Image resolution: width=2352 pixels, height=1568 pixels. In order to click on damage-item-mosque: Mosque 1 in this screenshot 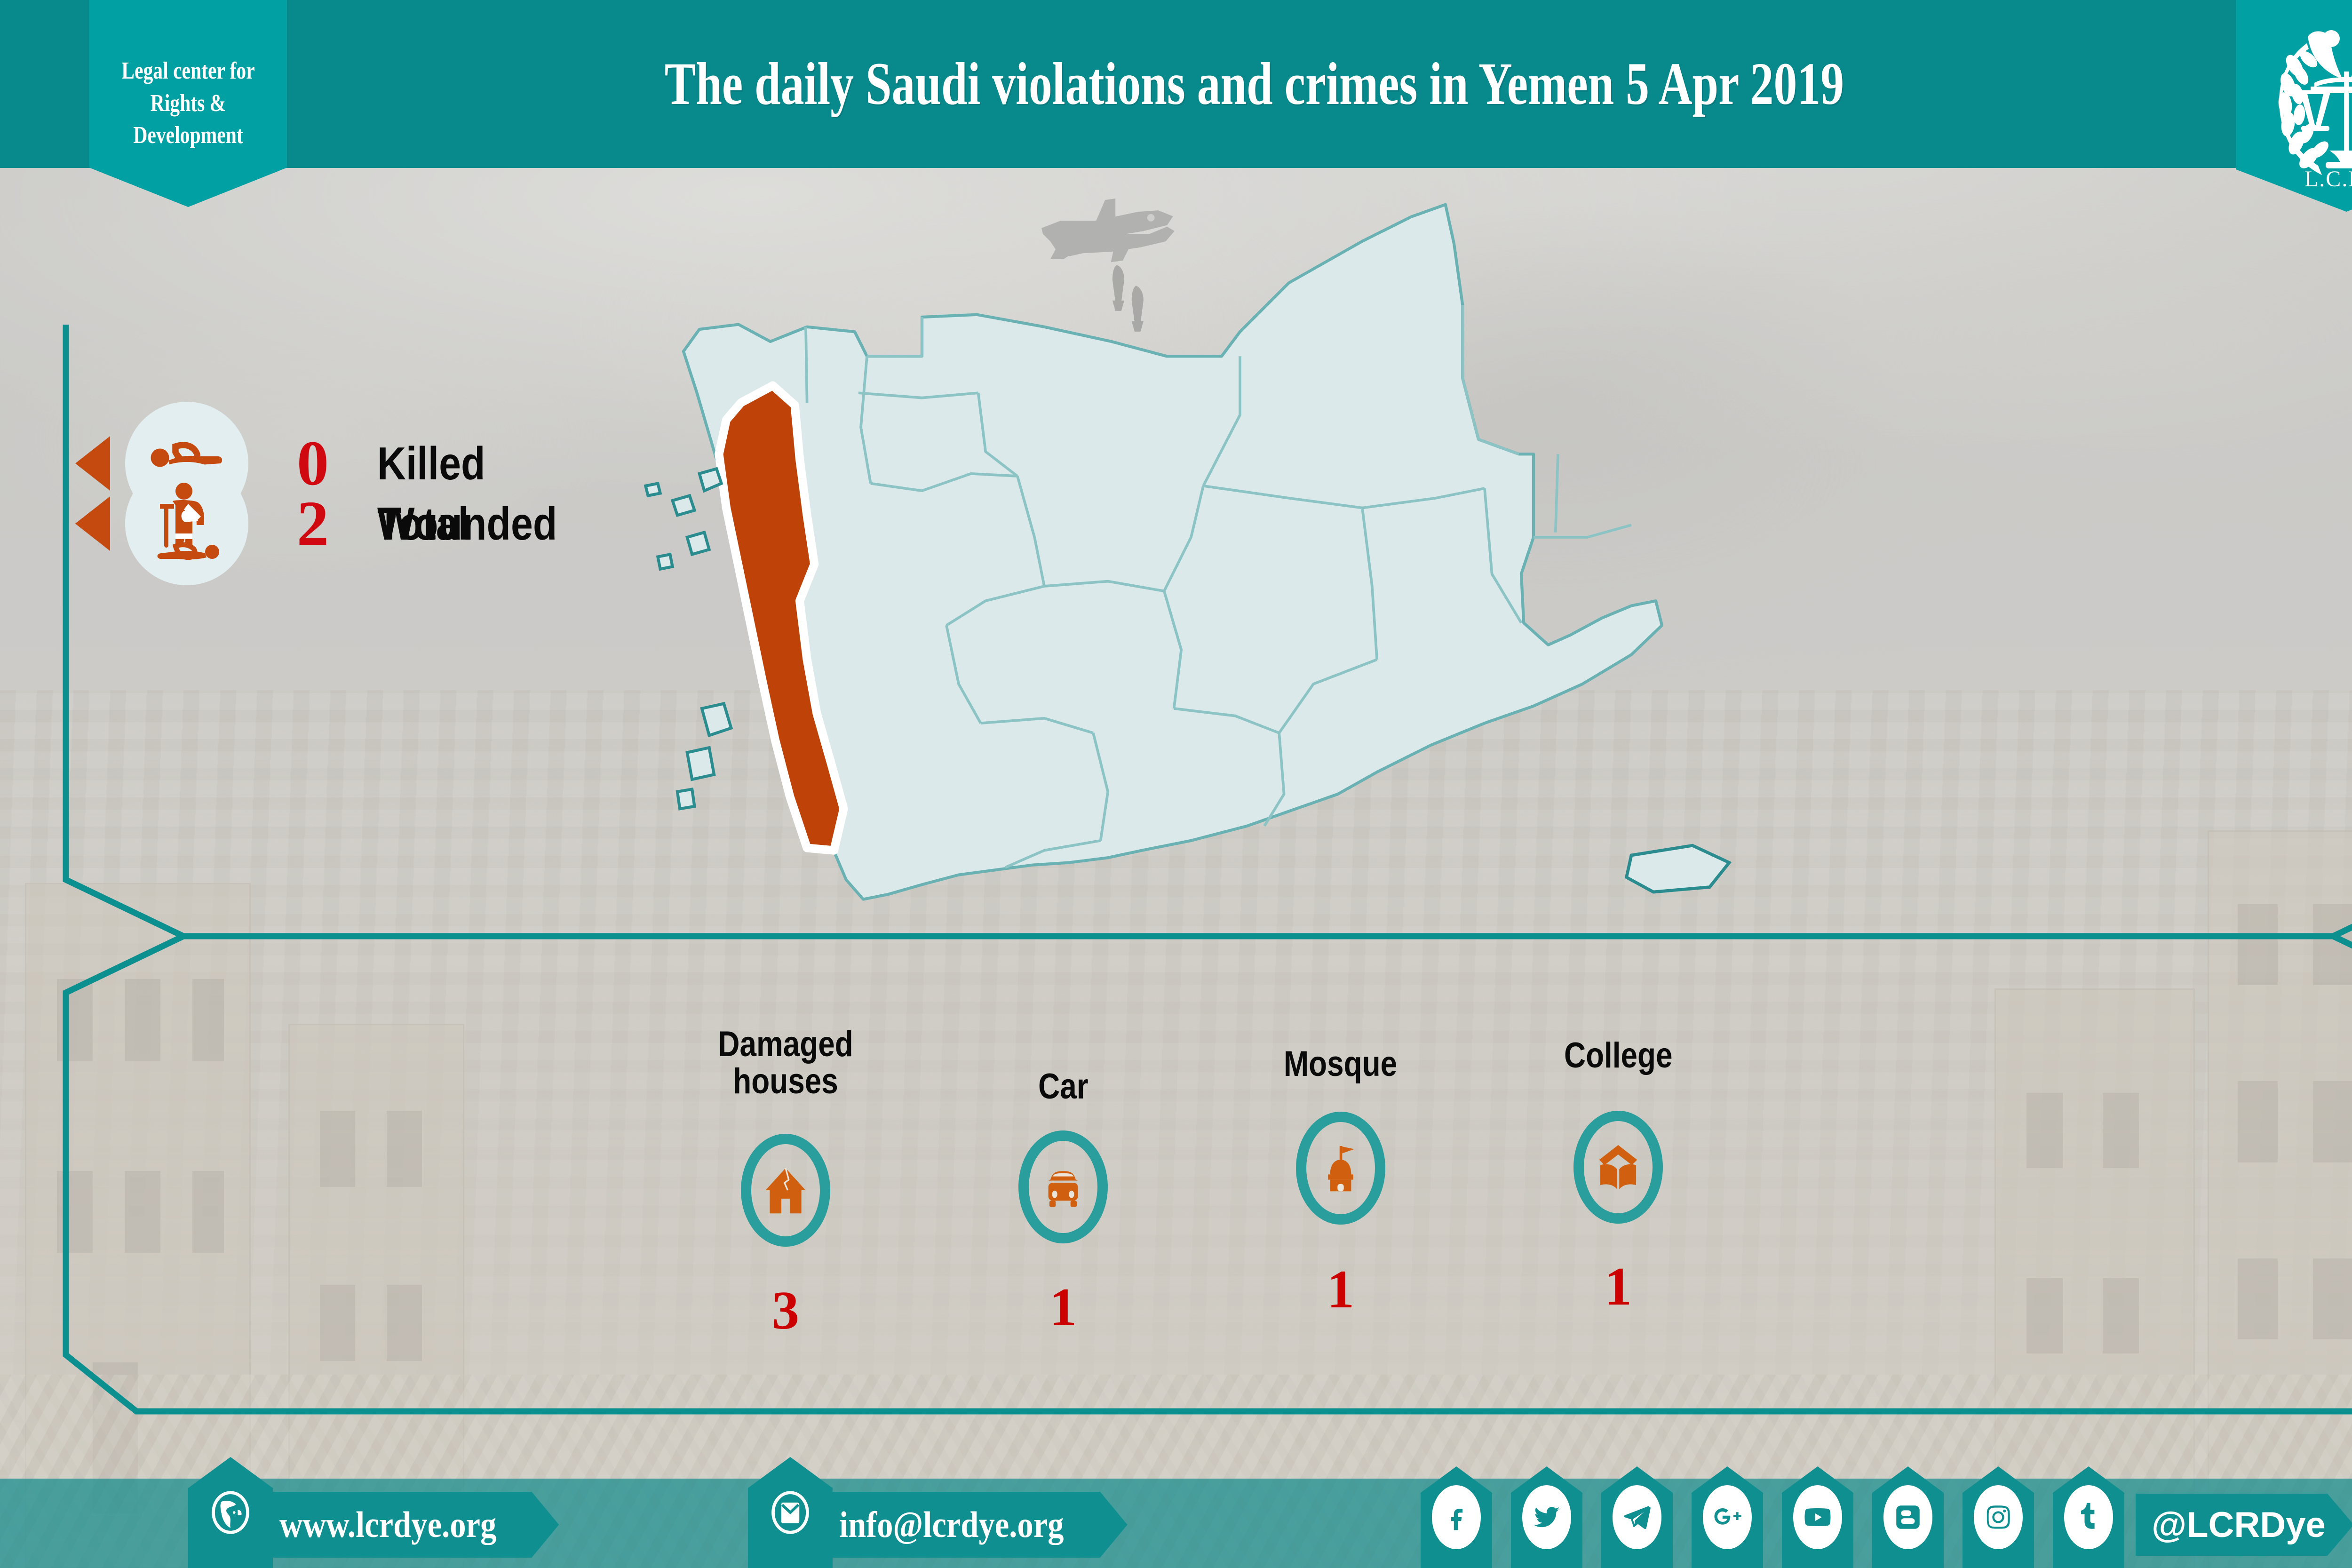, I will do `click(1340, 1171)`.